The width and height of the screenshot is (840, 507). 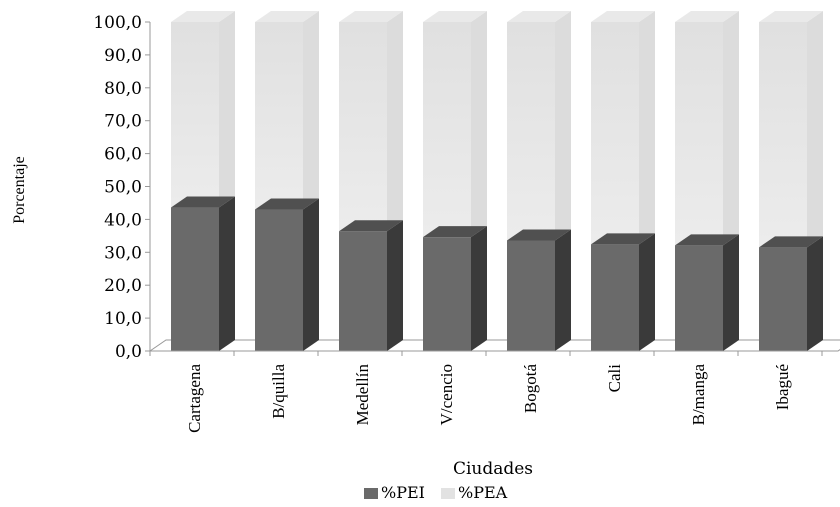 I want to click on y-axis-title: Porcentaje, so click(x=19, y=190).